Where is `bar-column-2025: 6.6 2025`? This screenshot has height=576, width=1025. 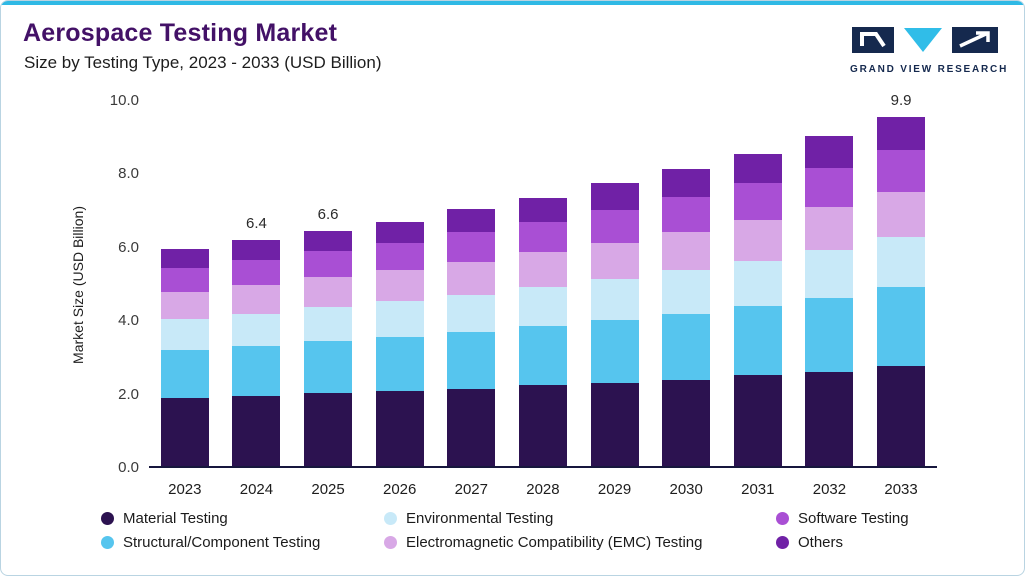
bar-column-2025: 6.6 2025 is located at coordinates (328, 299).